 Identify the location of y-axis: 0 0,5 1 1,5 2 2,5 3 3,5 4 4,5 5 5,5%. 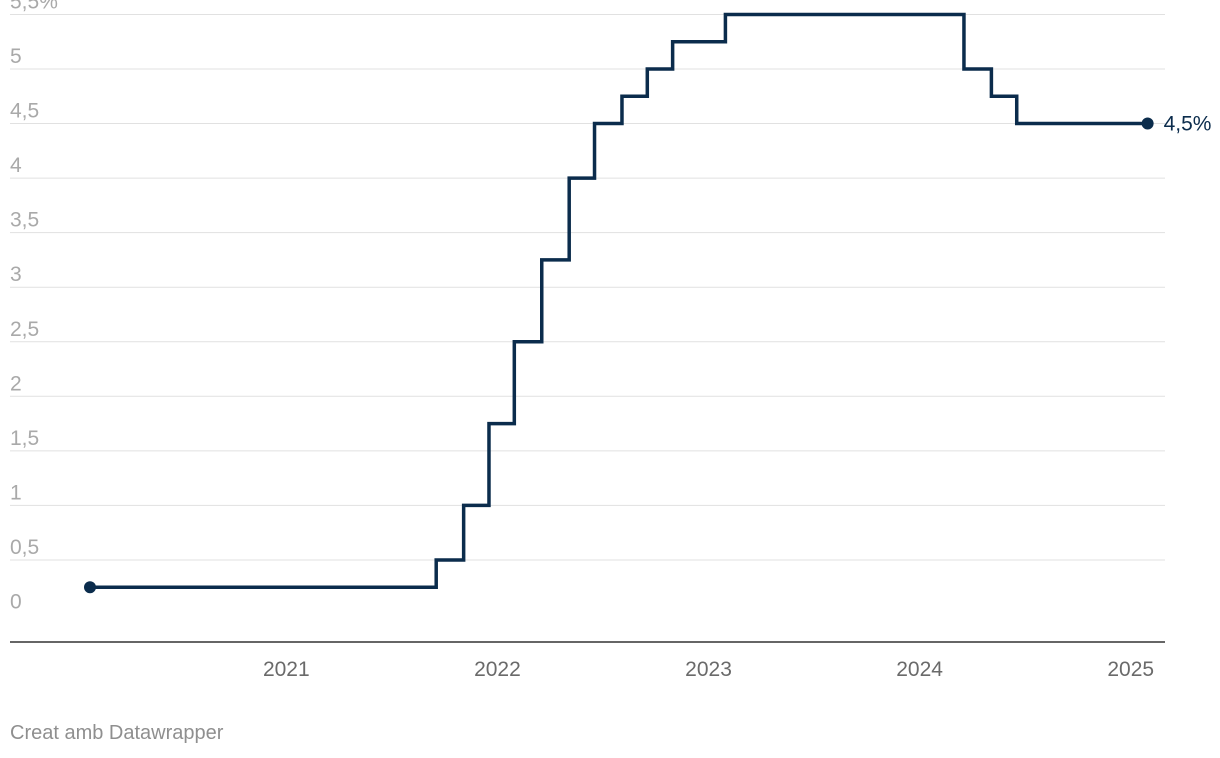
(34, 307).